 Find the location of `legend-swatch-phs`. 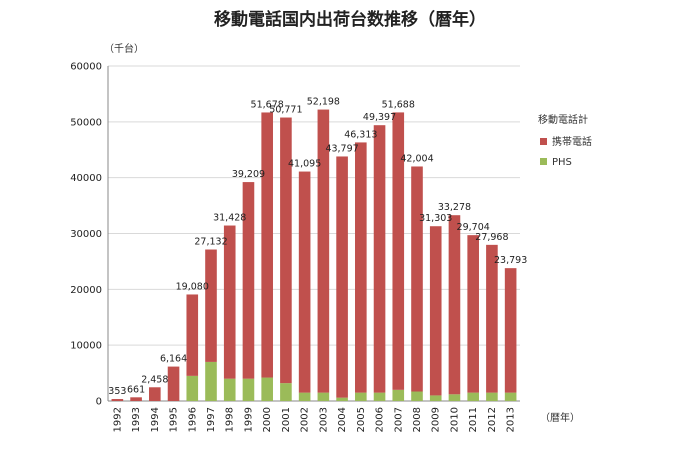

legend-swatch-phs is located at coordinates (543, 161).